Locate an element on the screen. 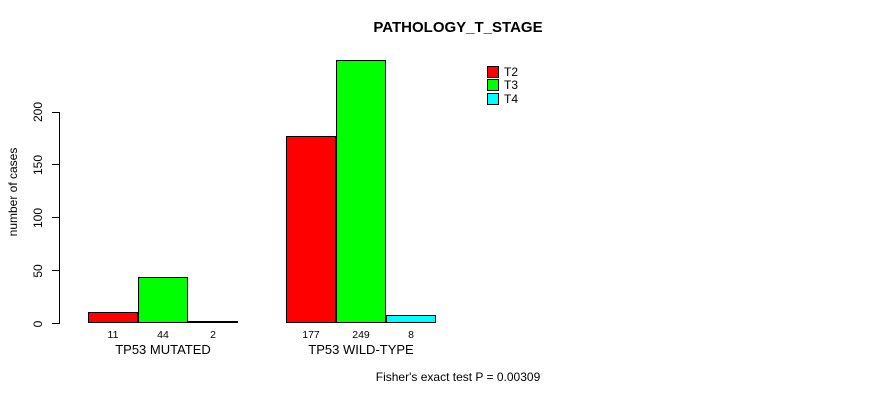  legend-swatch-t3 is located at coordinates (493, 85).